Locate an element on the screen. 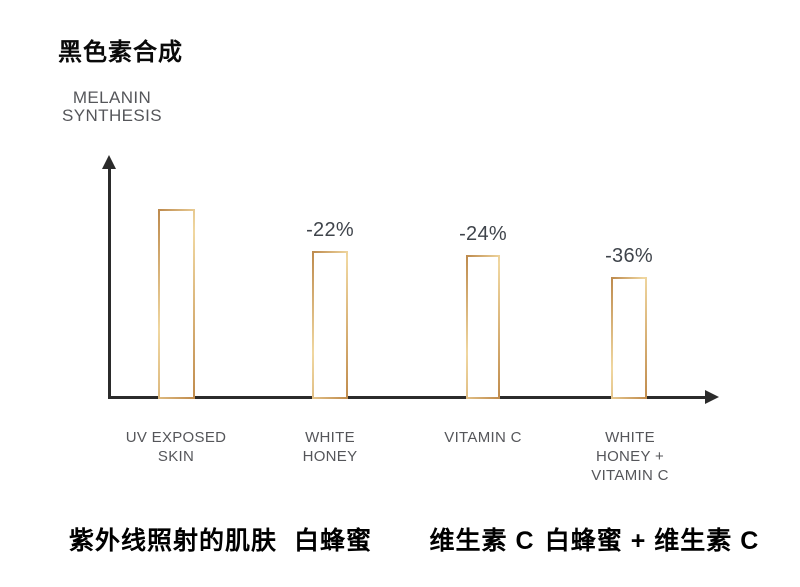 Image resolution: width=800 pixels, height=587 pixels. category-label-zh-white-honey: 白蜂蜜 is located at coordinates (333, 541).